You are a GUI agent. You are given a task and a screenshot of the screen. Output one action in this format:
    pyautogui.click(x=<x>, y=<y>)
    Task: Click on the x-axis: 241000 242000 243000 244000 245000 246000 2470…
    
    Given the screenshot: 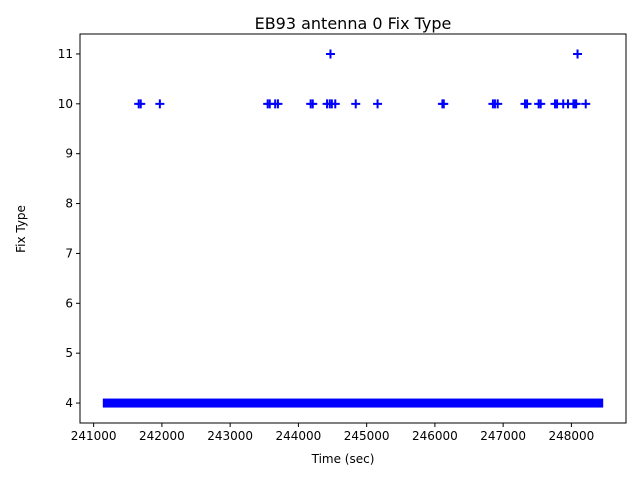 What is the action you would take?
    pyautogui.click(x=332, y=433)
    